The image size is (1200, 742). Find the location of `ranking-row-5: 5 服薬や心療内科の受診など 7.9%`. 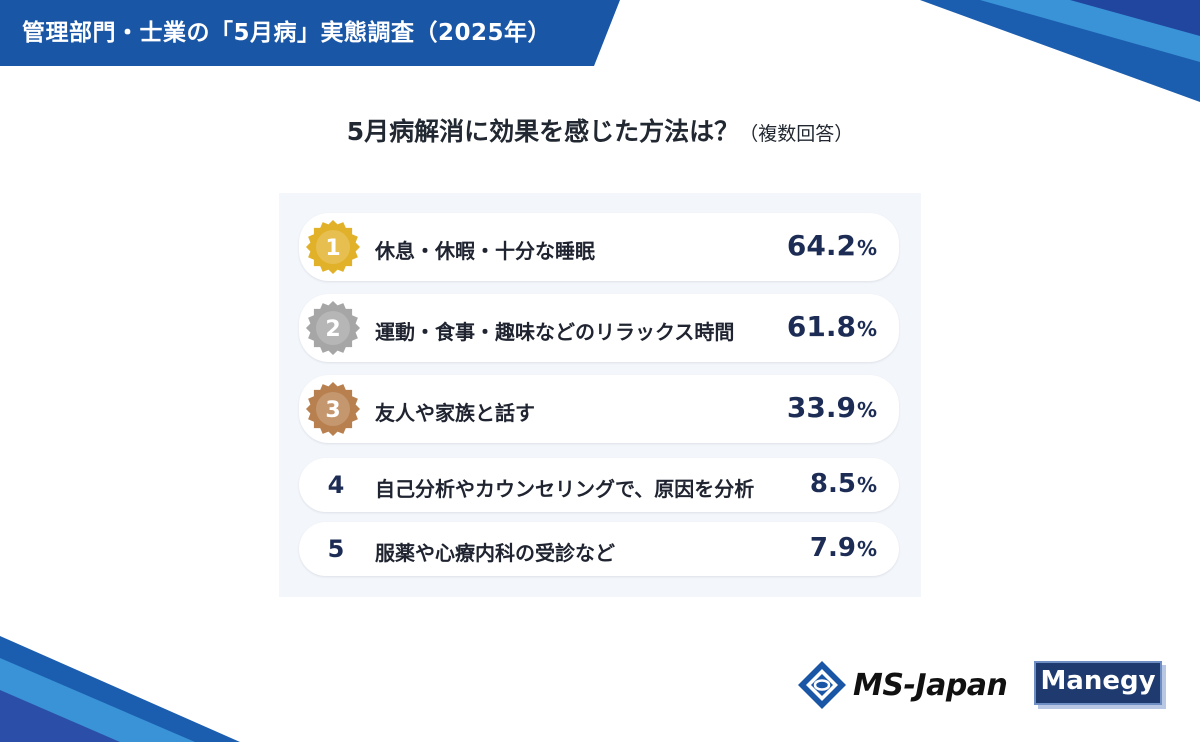

ranking-row-5: 5 服薬や心療内科の受診など 7.9% is located at coordinates (599, 549).